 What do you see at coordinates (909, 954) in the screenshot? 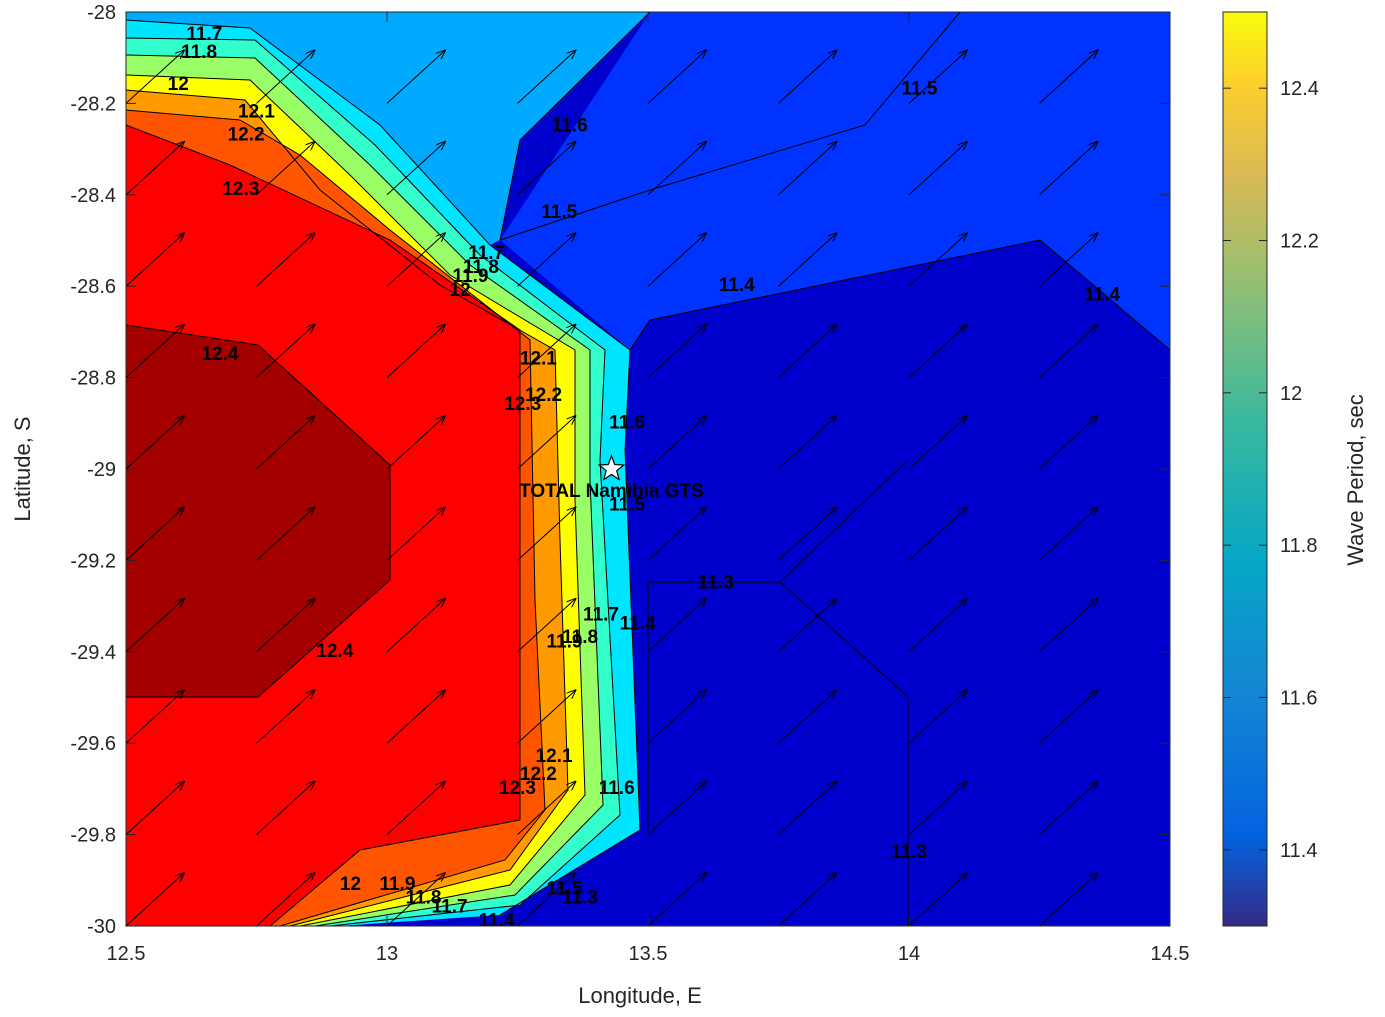
I see `x-tick-label: 14` at bounding box center [909, 954].